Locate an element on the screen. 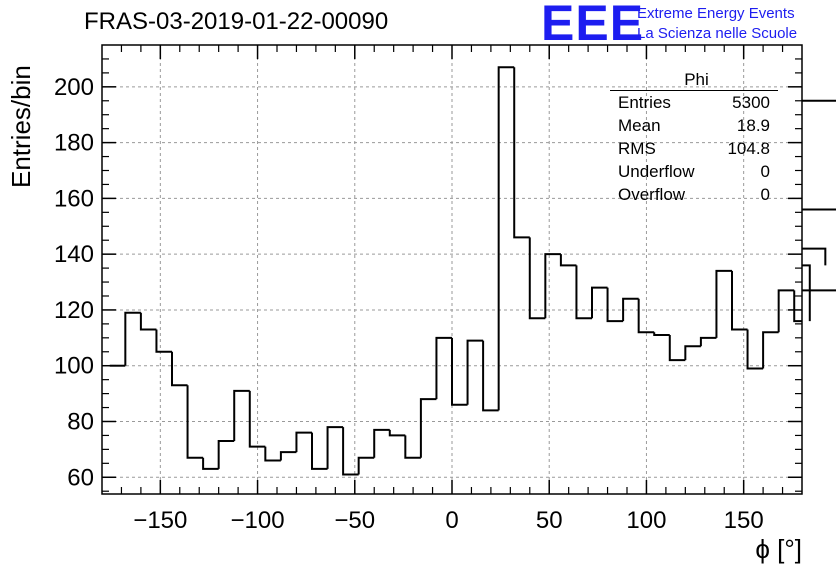  y-tick-label: 140 is located at coordinates (74, 254).